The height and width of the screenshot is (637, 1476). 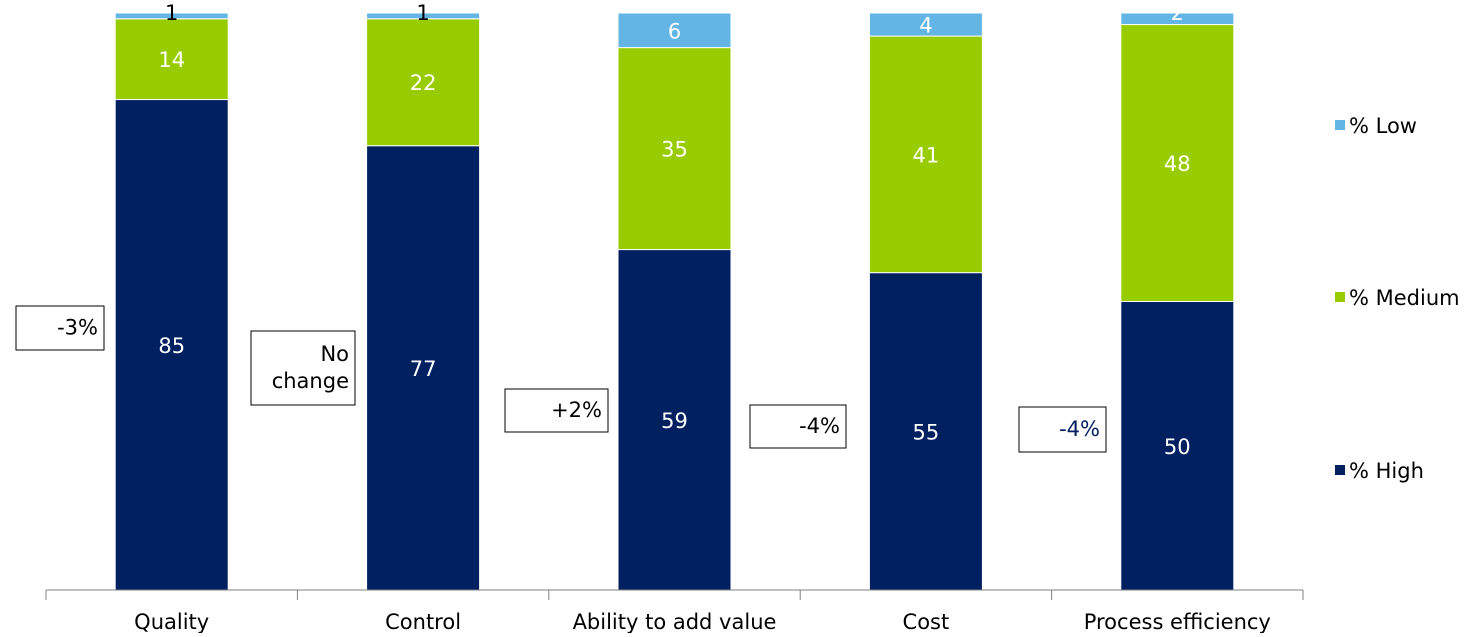 I want to click on data-label-control-low: 1, so click(x=422, y=13).